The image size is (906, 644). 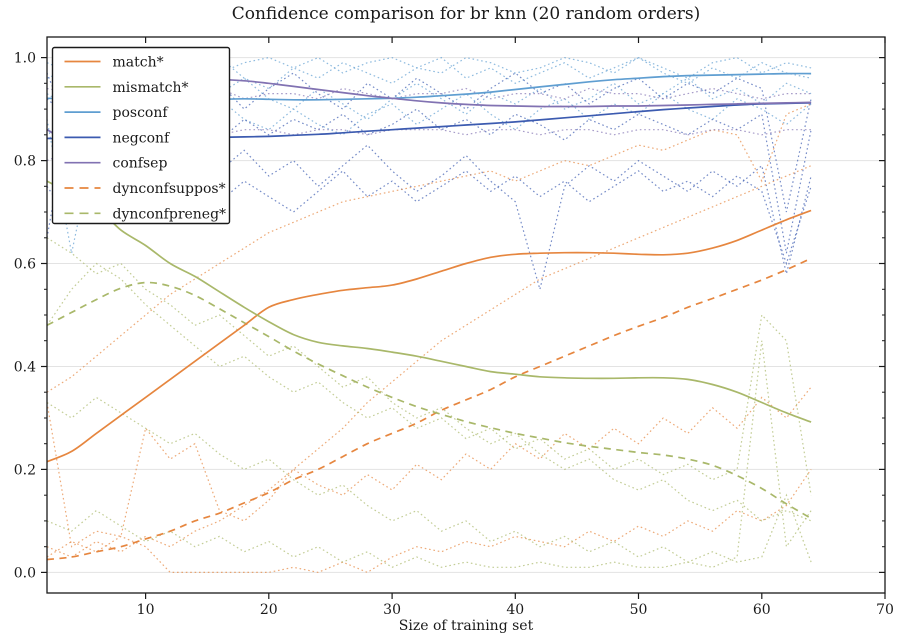 I want to click on x-tick-label: 10, so click(x=146, y=610).